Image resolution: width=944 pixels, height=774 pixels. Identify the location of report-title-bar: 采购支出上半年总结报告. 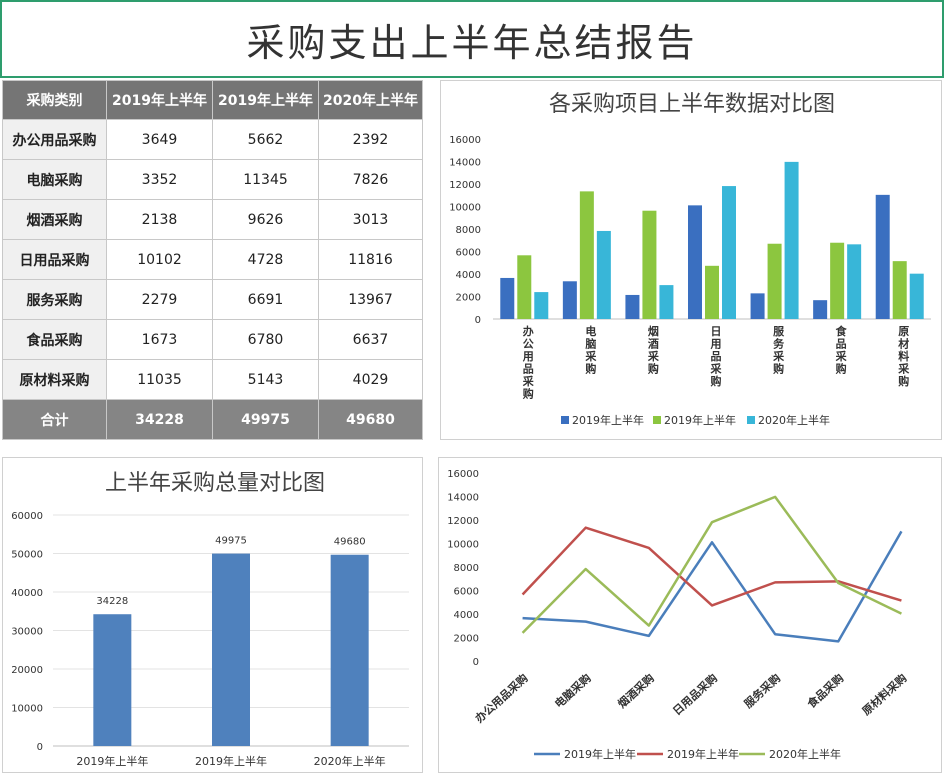
(472, 39).